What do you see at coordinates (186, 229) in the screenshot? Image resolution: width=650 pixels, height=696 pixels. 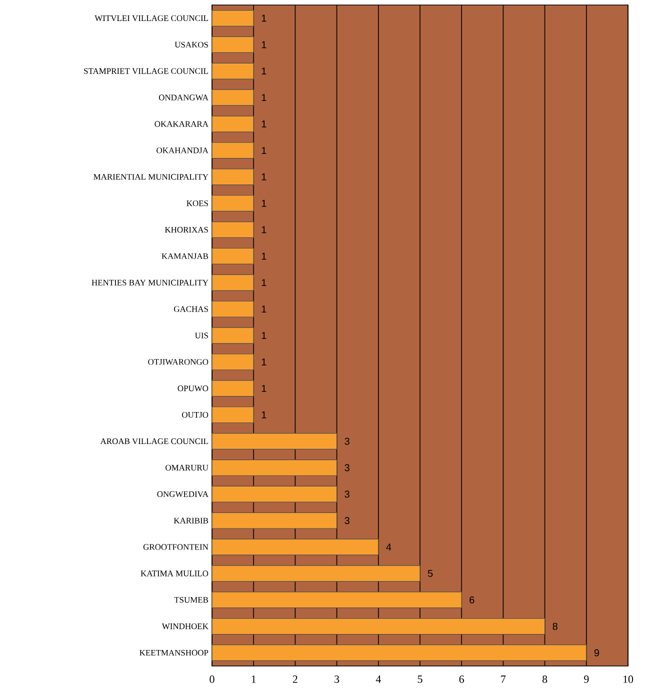 I see `y-tick-label: KHORIXAS` at bounding box center [186, 229].